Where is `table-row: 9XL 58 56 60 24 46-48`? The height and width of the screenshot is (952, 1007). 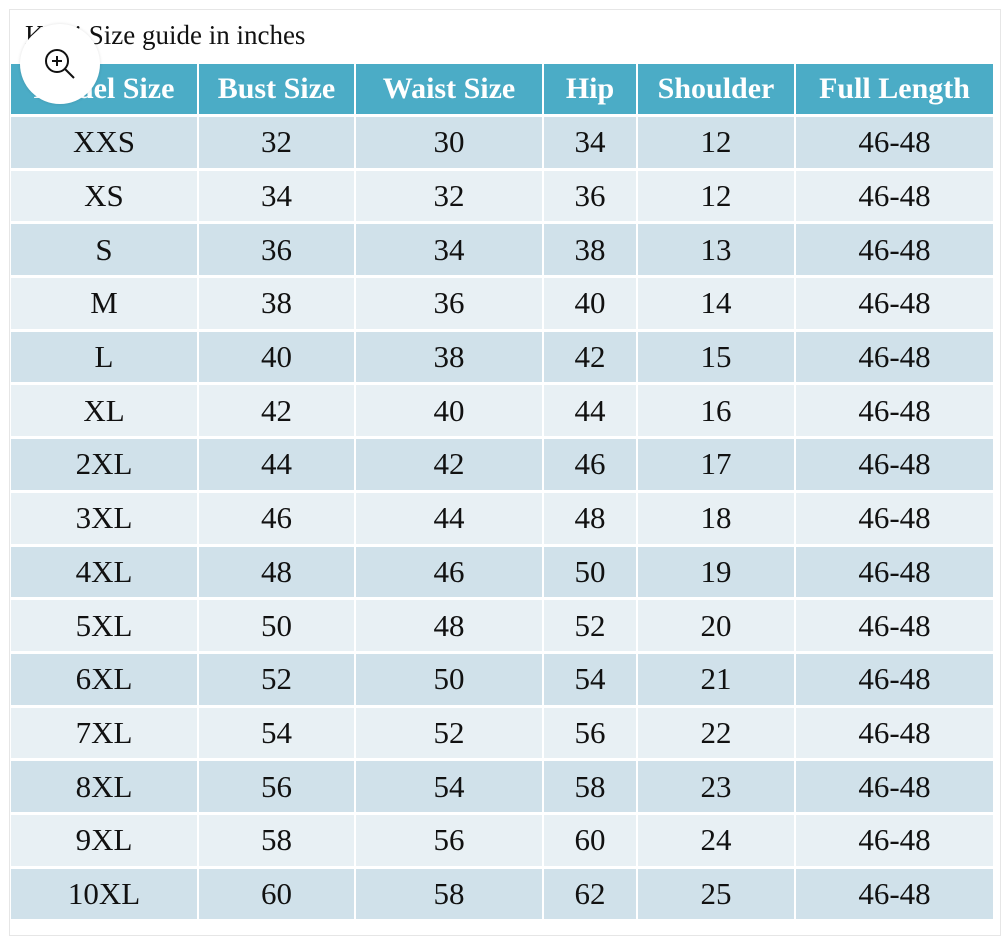 table-row: 9XL 58 56 60 24 46-48 is located at coordinates (502, 840).